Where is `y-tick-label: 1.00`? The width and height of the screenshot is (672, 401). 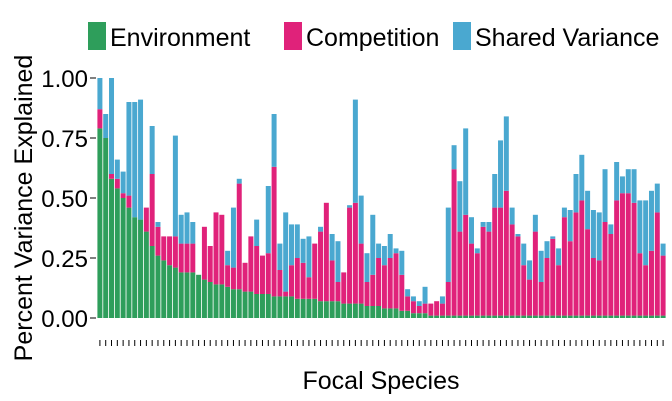 y-tick-label: 1.00 is located at coordinates (64, 79).